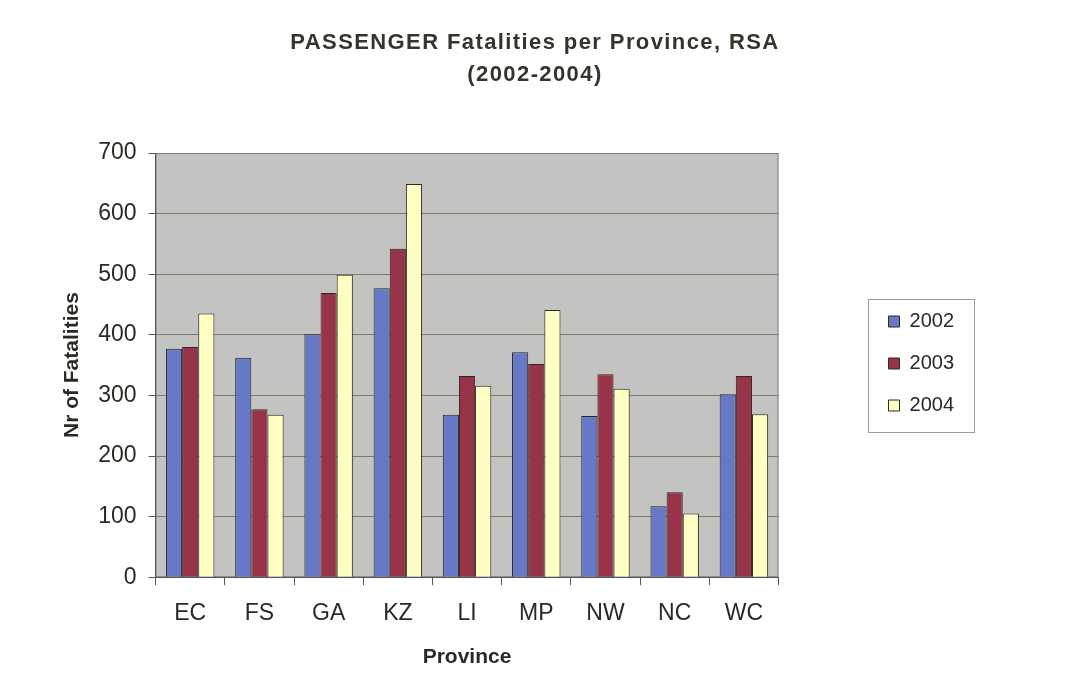 Image resolution: width=1070 pixels, height=689 pixels. I want to click on y-tick-label: 700, so click(117, 151).